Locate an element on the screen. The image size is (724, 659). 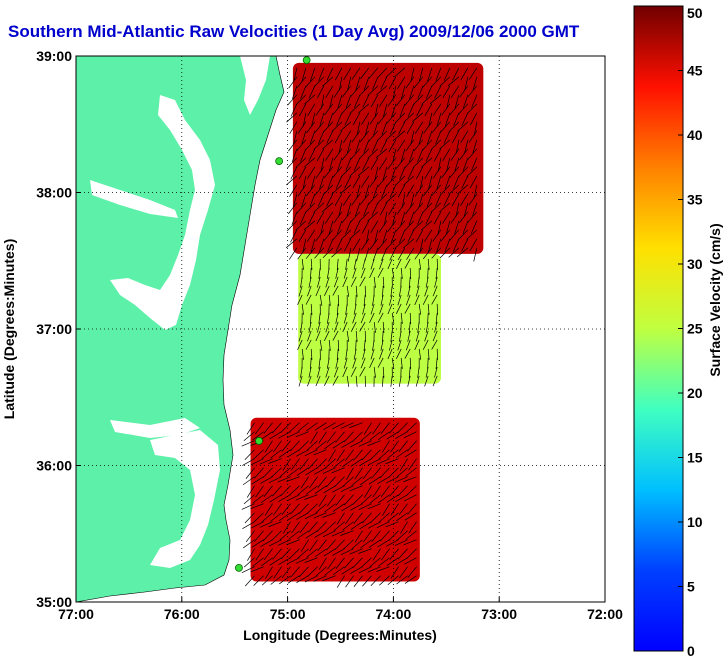
x-tick-label: 72:00 is located at coordinates (605, 614).